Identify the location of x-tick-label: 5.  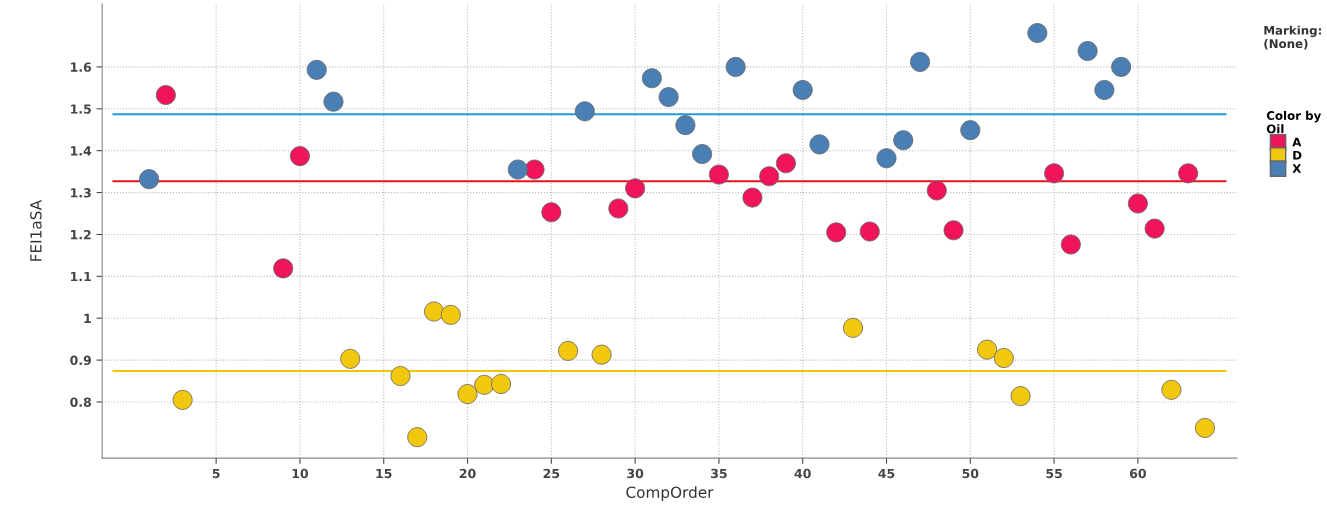
(216, 473).